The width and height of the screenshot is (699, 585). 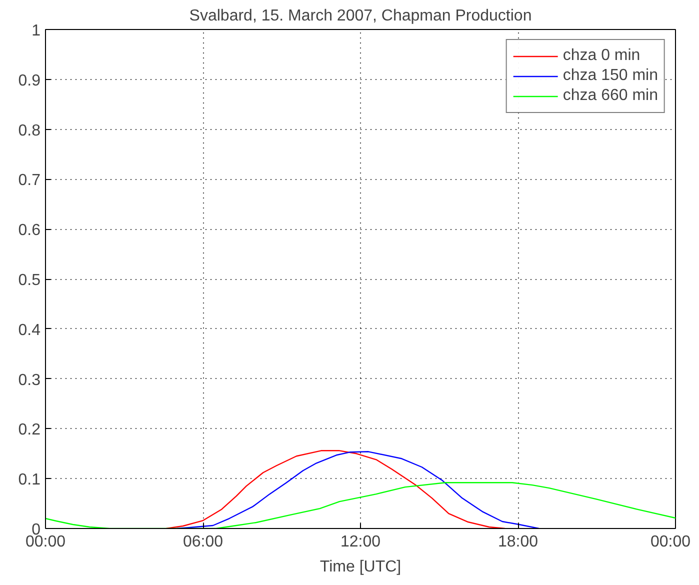 I want to click on y-tick-label: 0.5, so click(x=29, y=280).